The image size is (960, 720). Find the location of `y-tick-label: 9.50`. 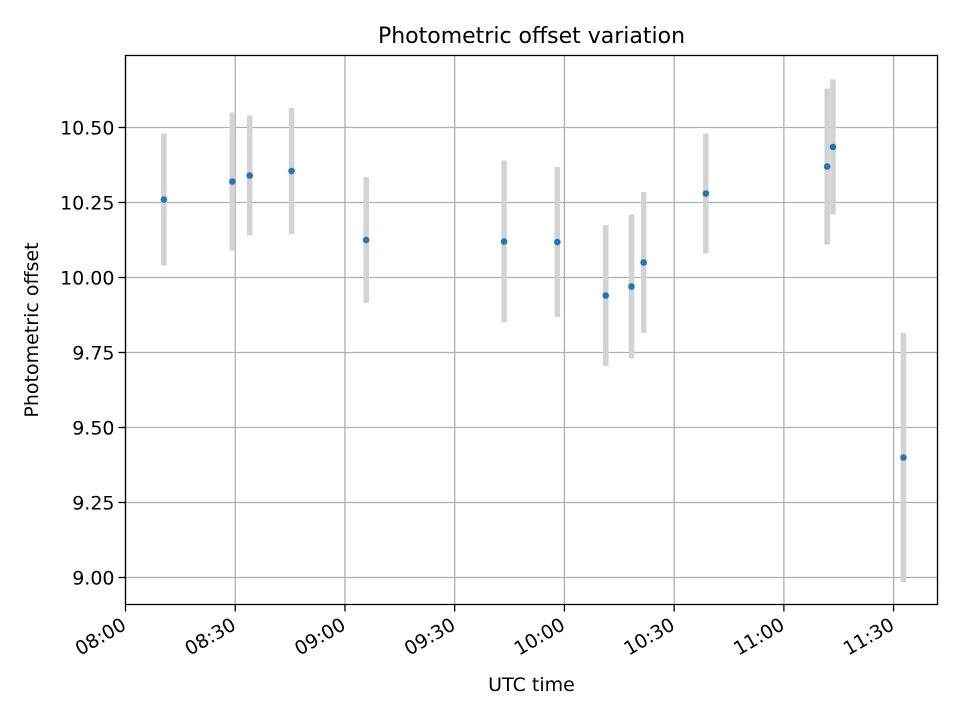

y-tick-label: 9.50 is located at coordinates (93, 429).